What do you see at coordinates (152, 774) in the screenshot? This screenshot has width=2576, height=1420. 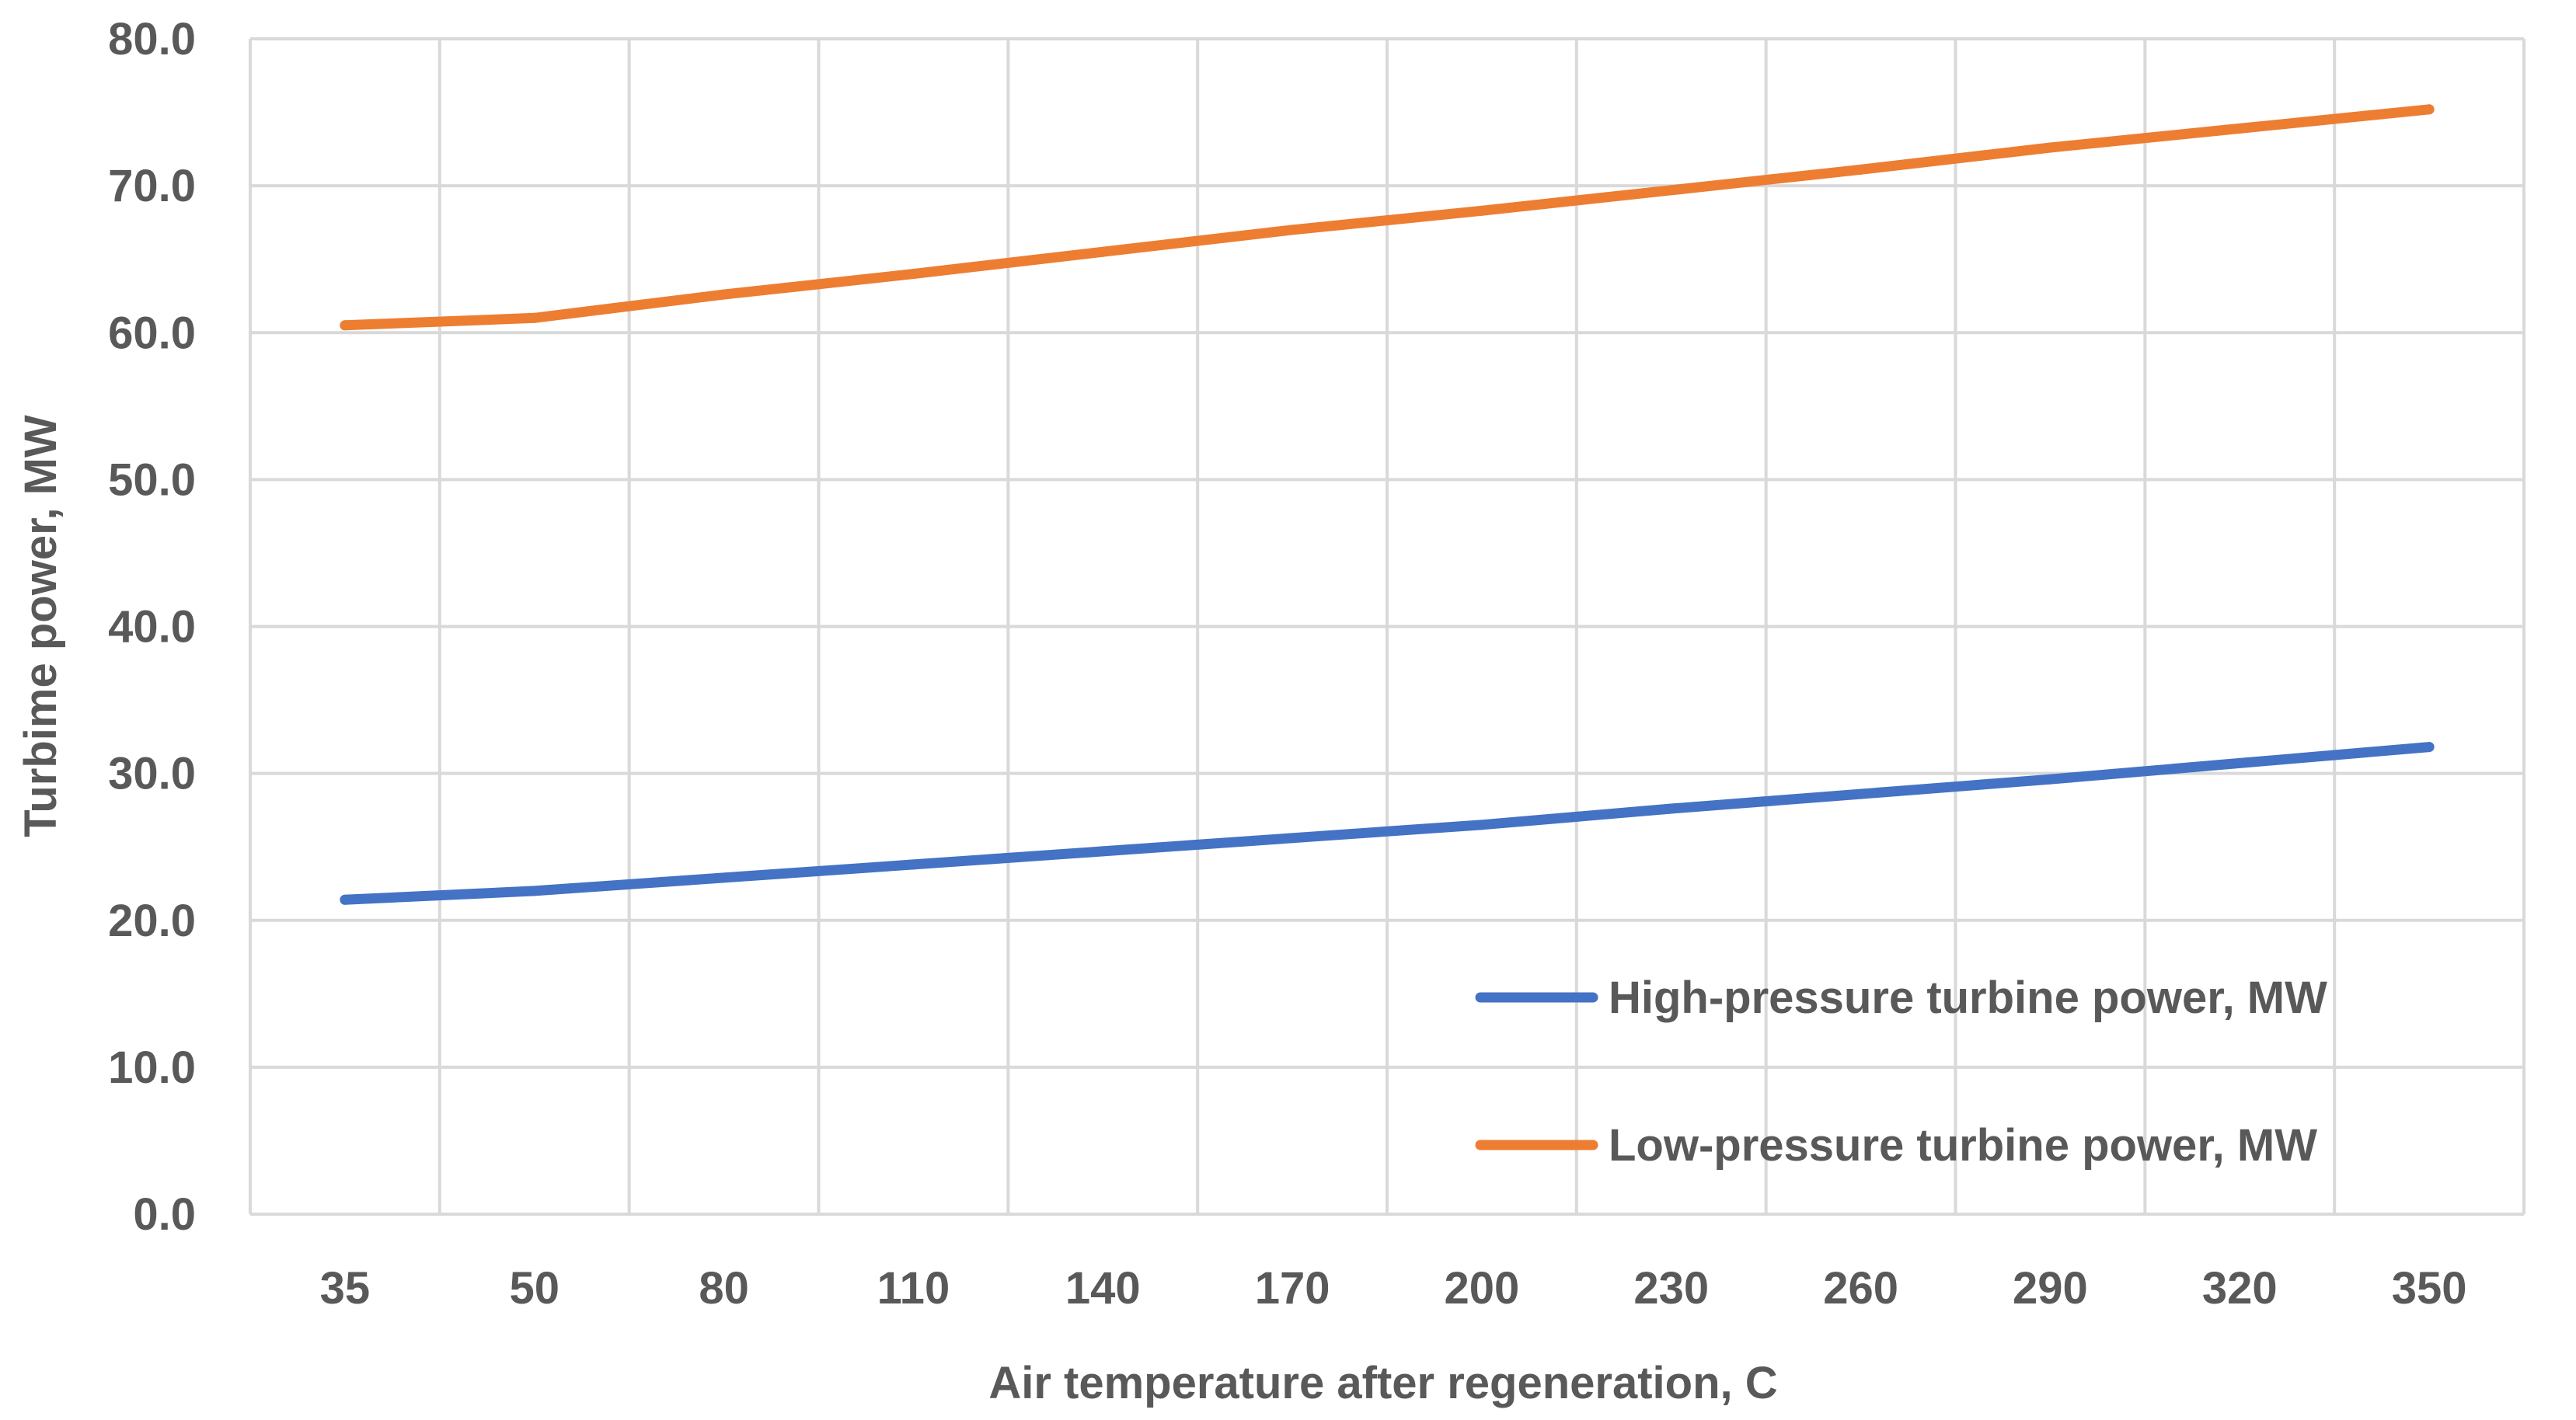 I see `y-tick-label: 30.0` at bounding box center [152, 774].